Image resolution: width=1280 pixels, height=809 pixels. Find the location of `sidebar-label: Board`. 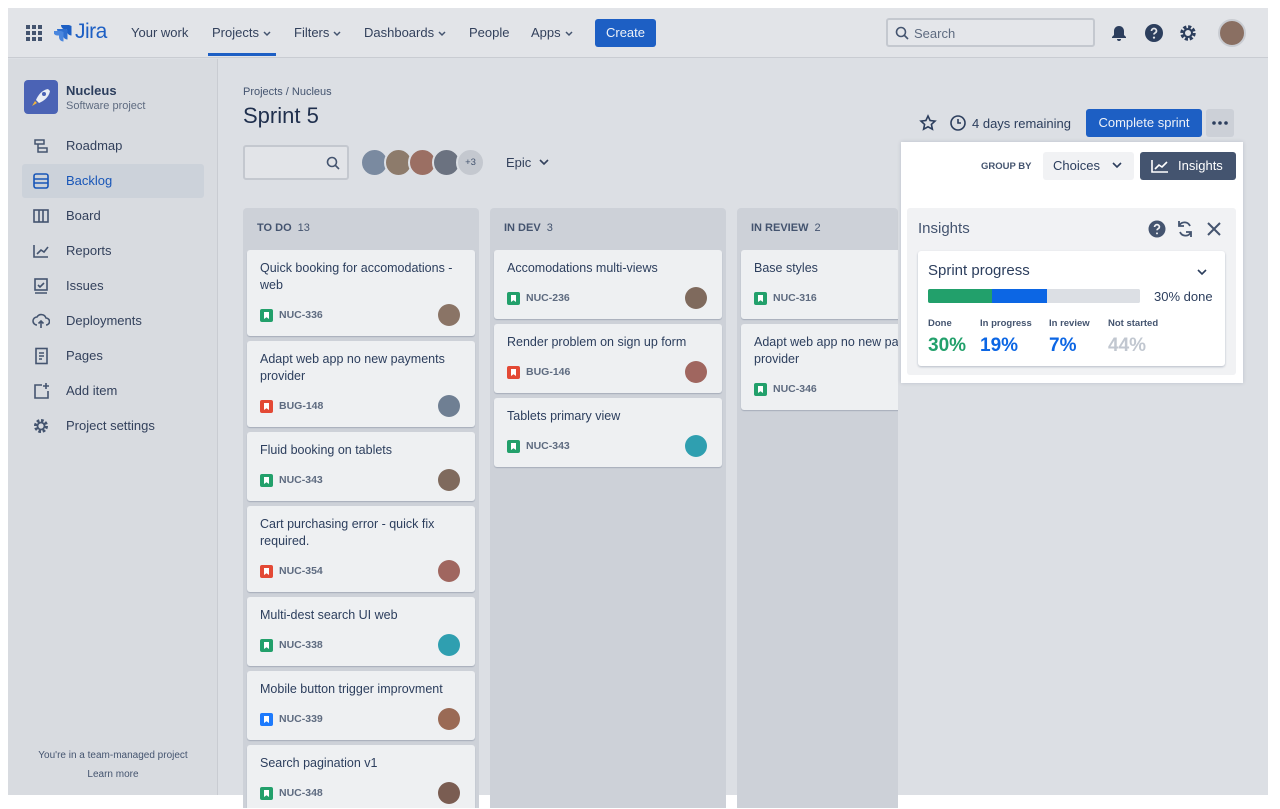

sidebar-label: Board is located at coordinates (83, 215).